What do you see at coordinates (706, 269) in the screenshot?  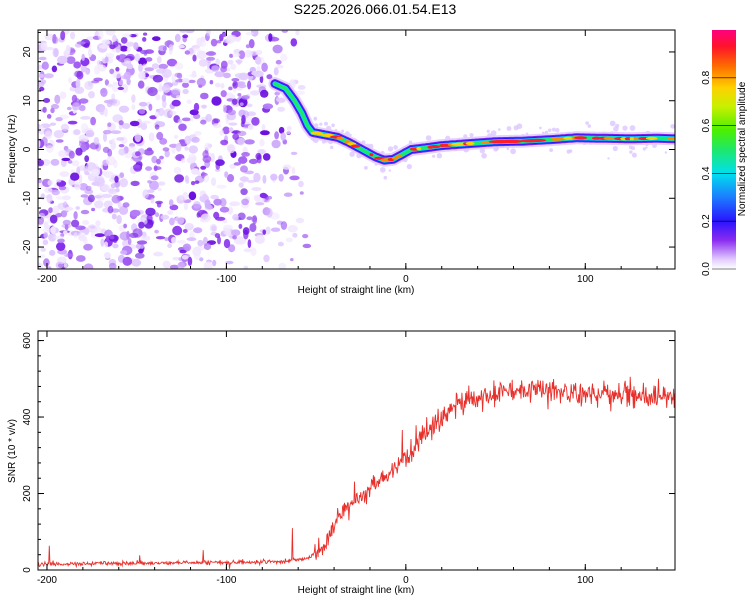 I see `colorbar-tick-label: 0.0` at bounding box center [706, 269].